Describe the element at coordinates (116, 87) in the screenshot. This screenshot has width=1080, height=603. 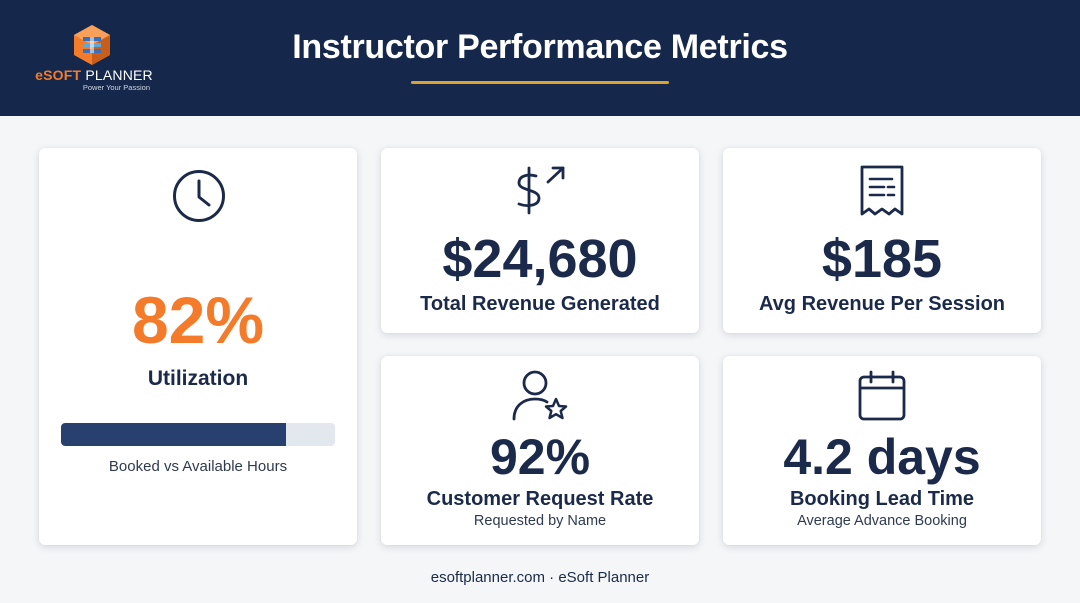
I see `logo-tagline: Power Your Passion` at that location.